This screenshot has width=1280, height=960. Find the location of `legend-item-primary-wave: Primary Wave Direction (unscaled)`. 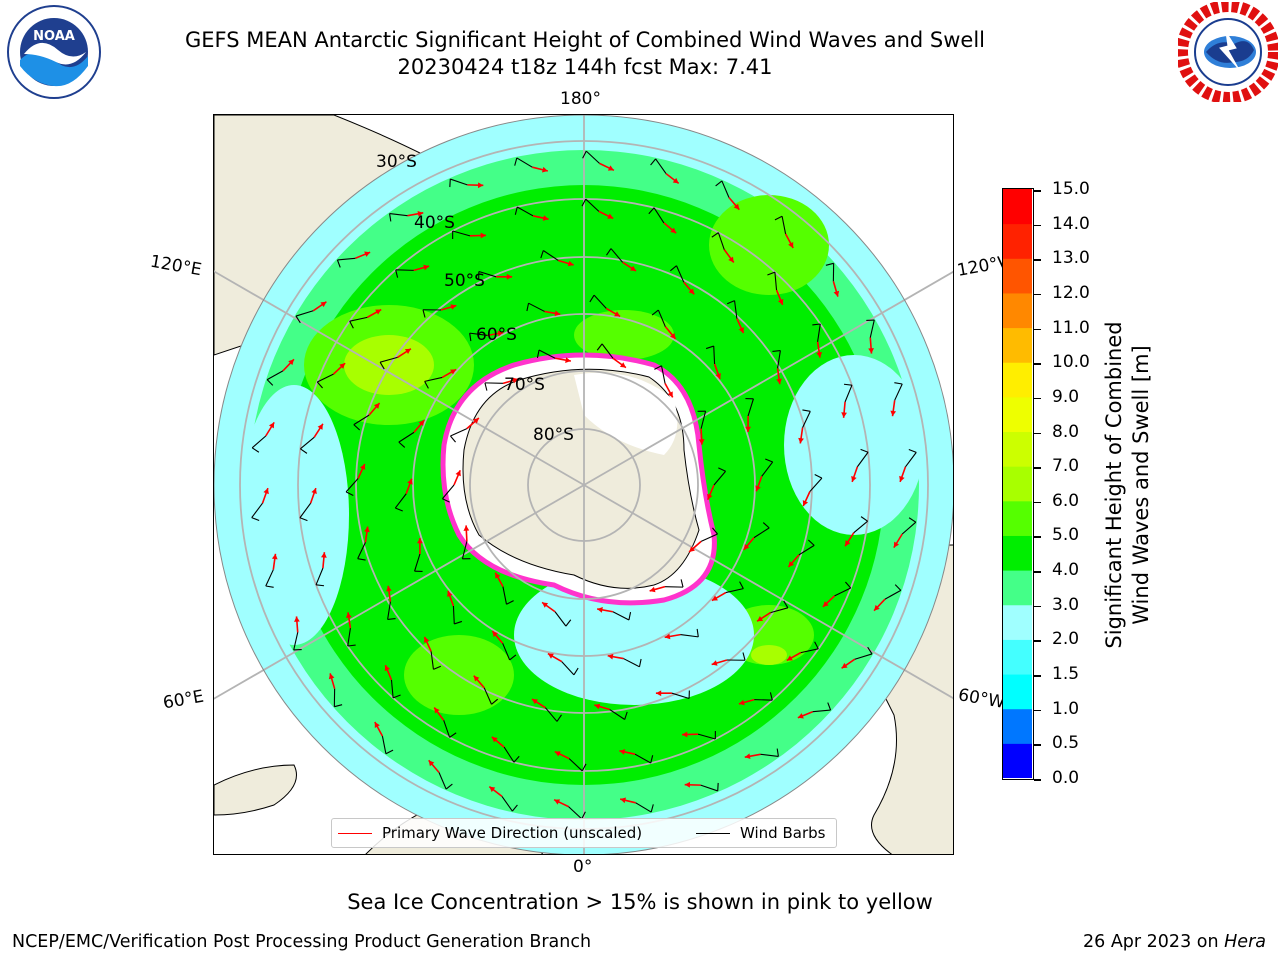

legend-item-primary-wave: Primary Wave Direction (unscaled) is located at coordinates (490, 833).